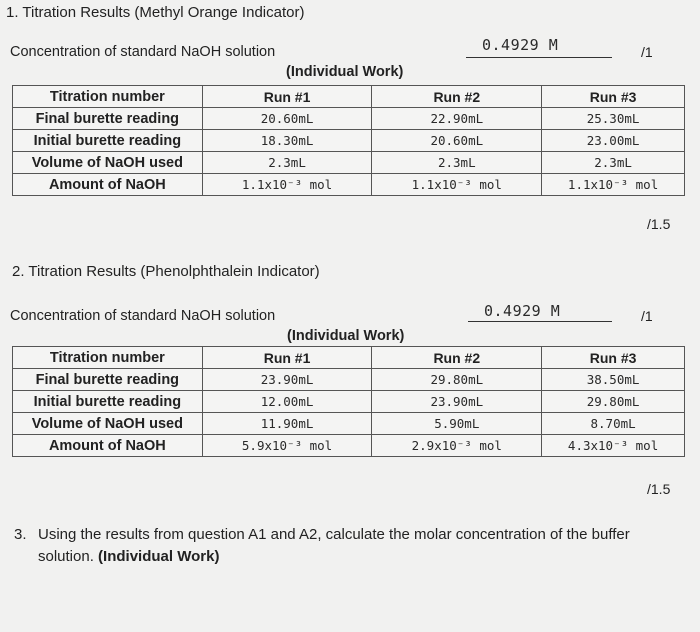 This screenshot has width=700, height=632. I want to click on cell-run-2: 22.90mL, so click(457, 118).